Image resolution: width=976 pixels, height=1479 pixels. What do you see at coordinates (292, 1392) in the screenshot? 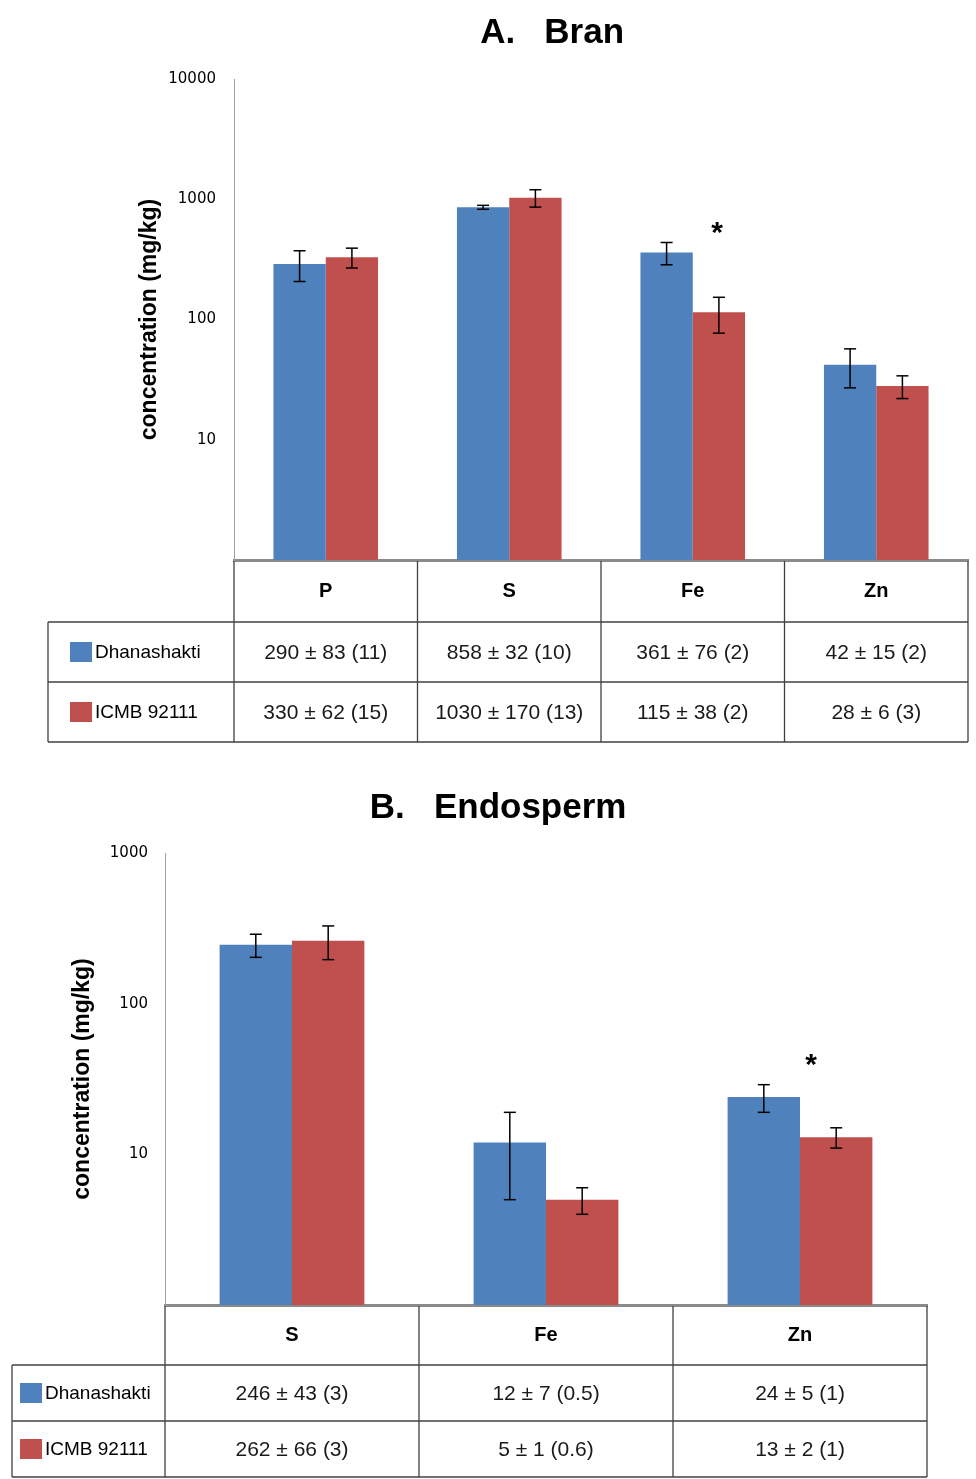
I see `data-label: 246 ± 43 (3)` at bounding box center [292, 1392].